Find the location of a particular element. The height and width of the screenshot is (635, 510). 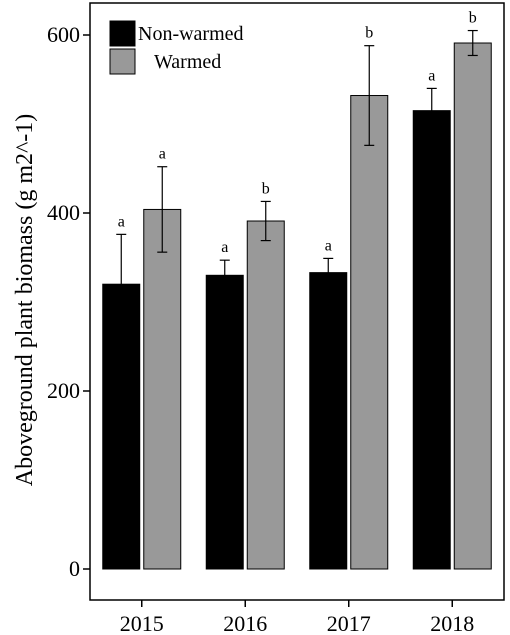

y-axis-title: Aboveground plant biomass (g m2^-1) is located at coordinates (25, 300).